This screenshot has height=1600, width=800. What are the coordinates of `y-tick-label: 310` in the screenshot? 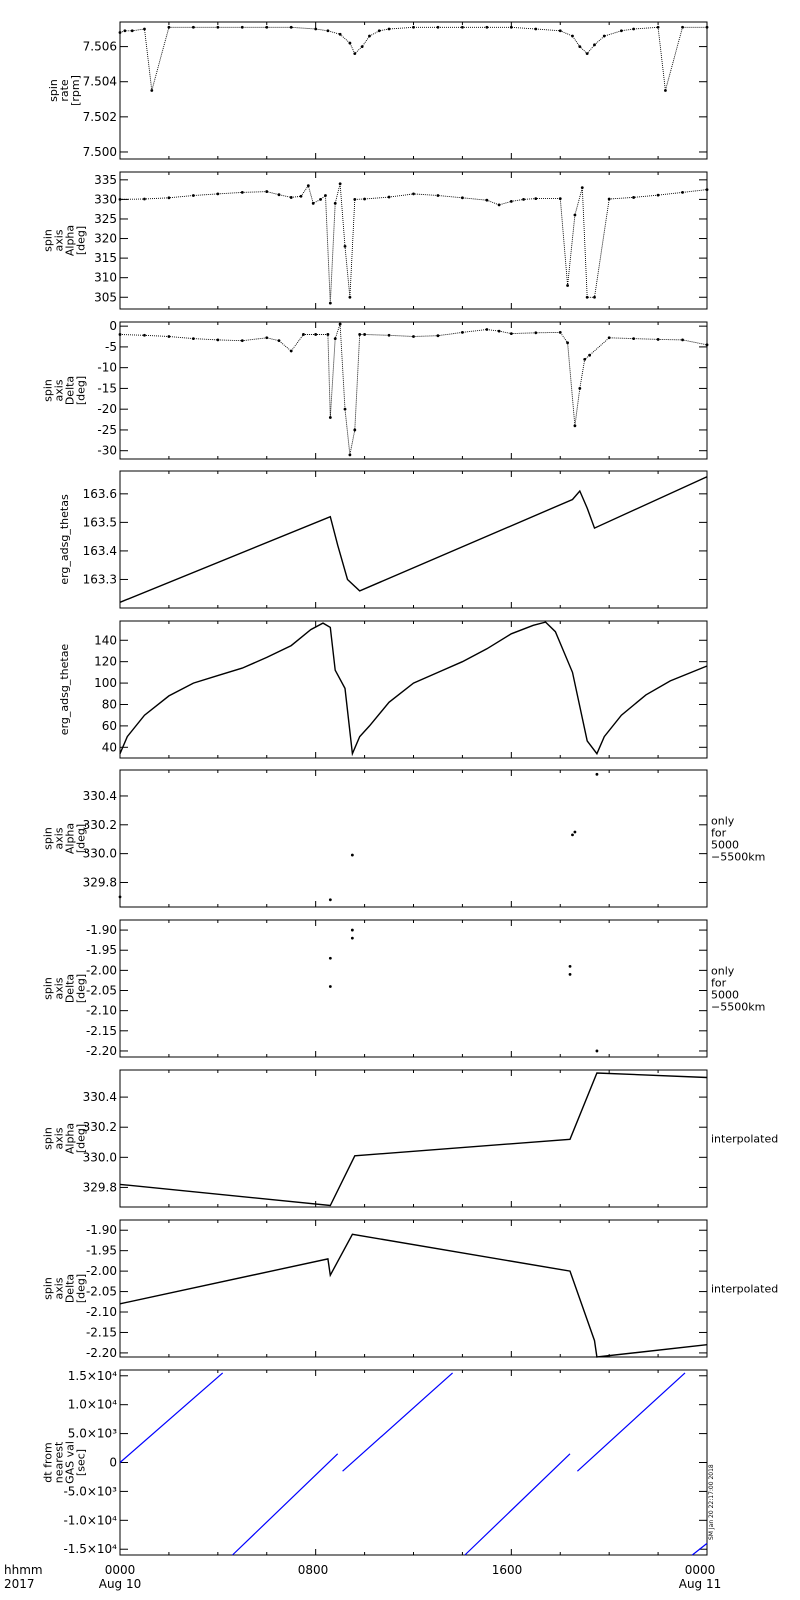 It's located at (105, 278).